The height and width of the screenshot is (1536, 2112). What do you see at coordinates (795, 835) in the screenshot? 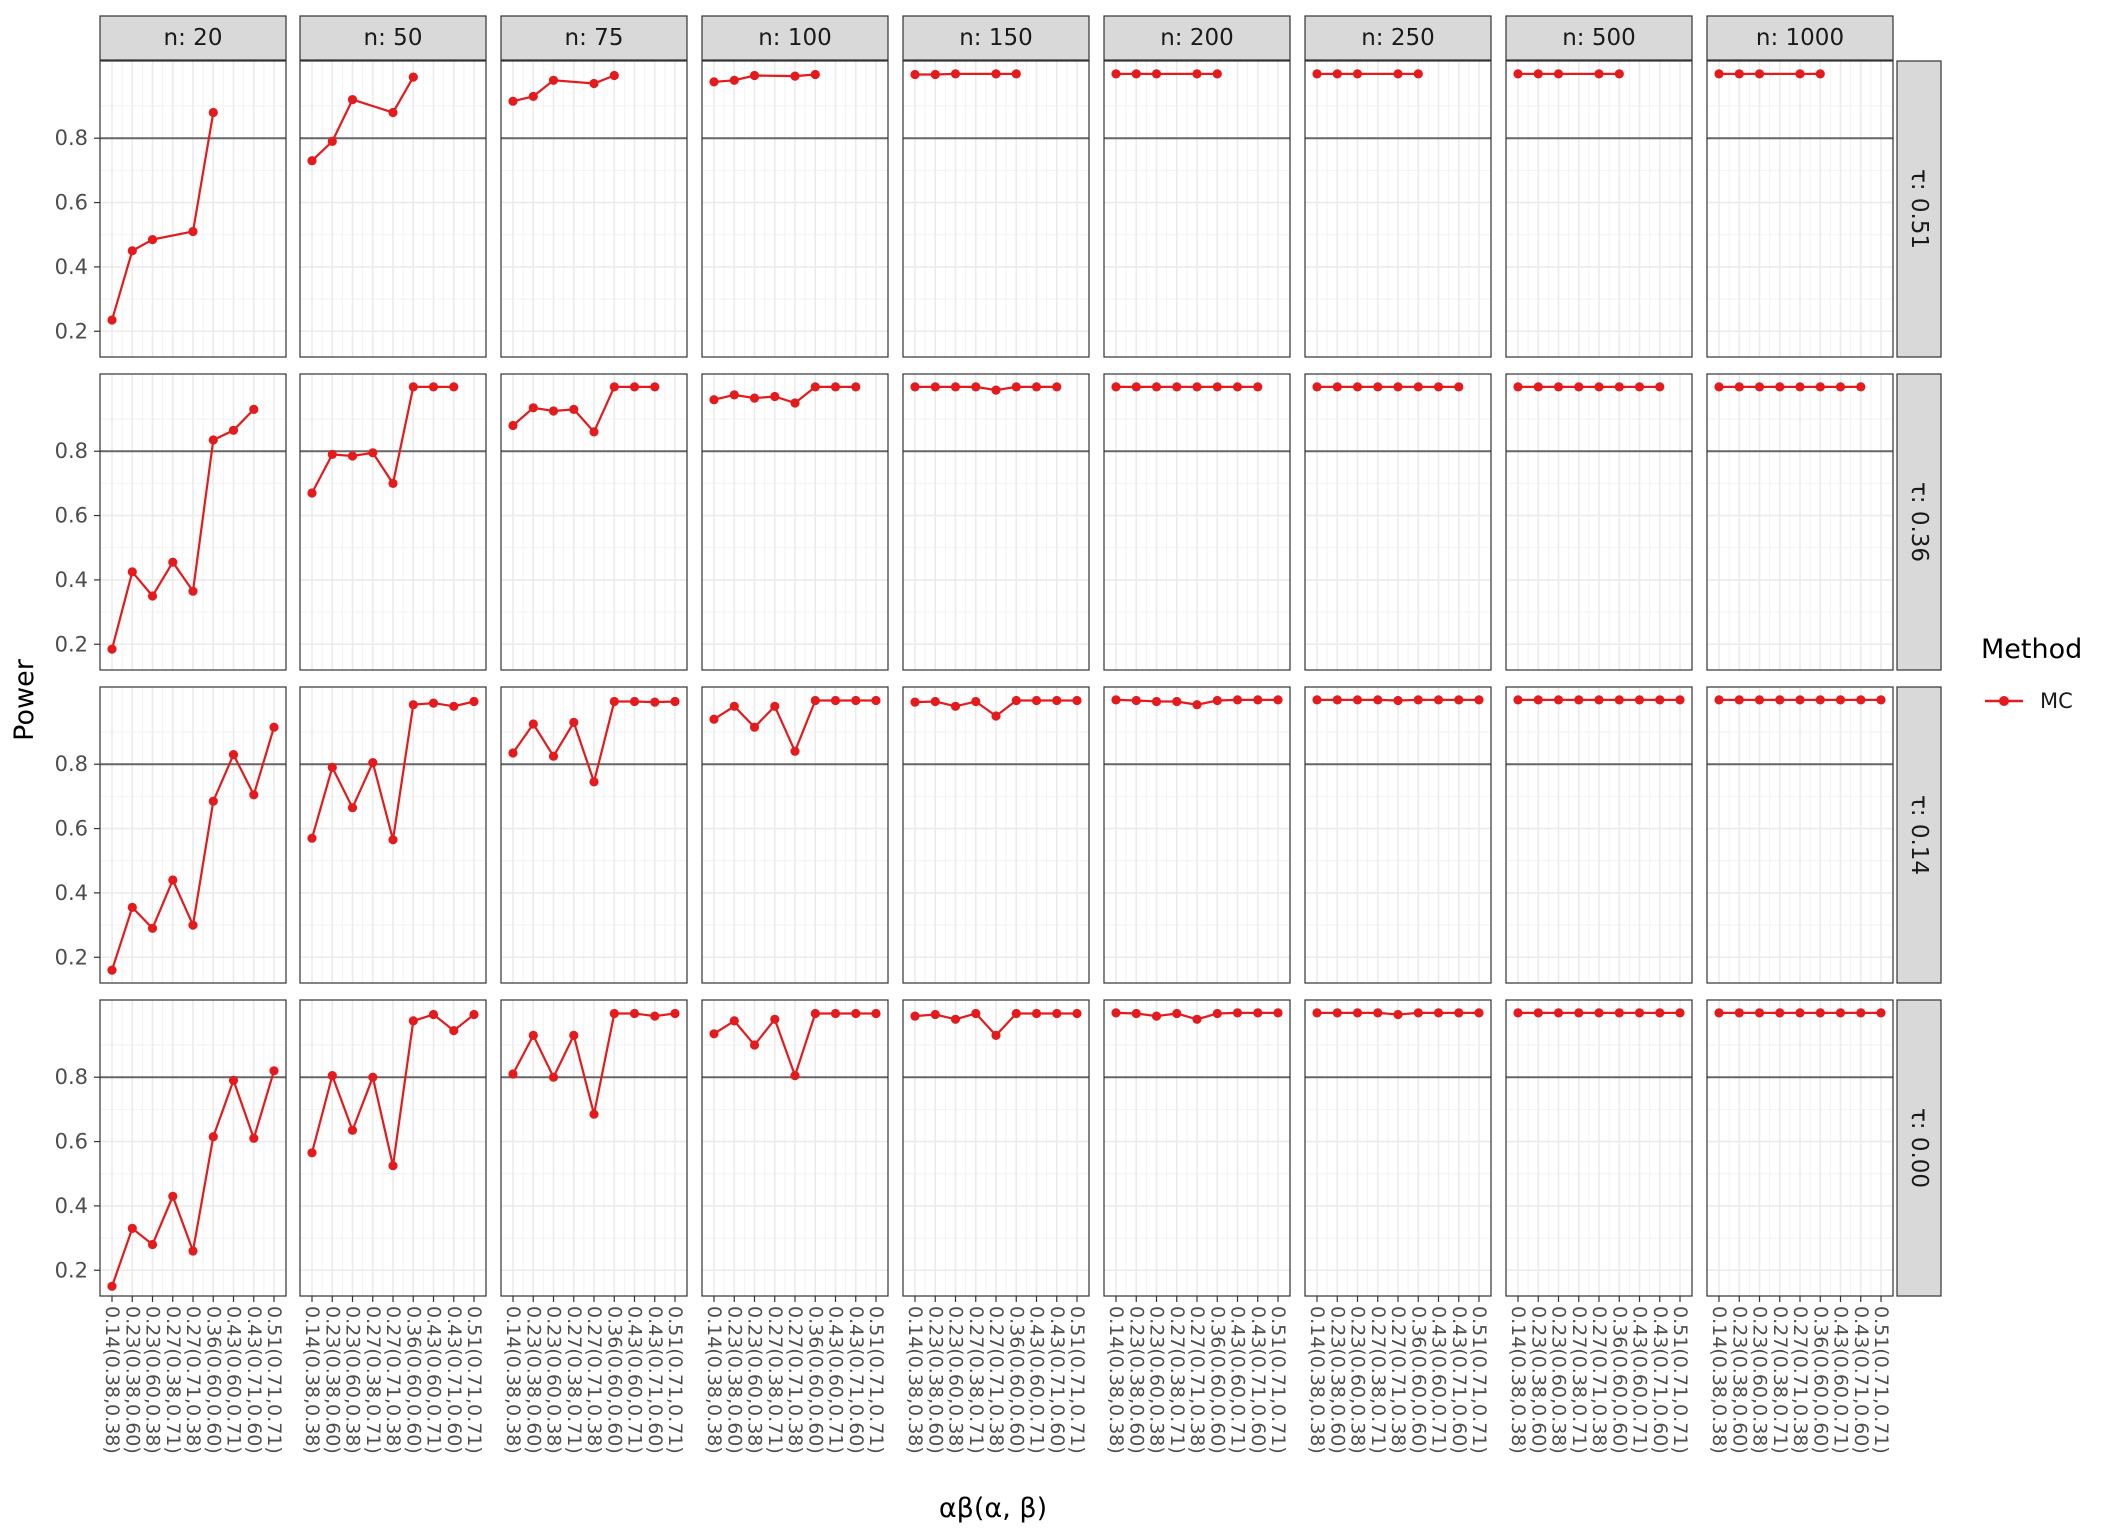
I see `panel-r2-c3` at bounding box center [795, 835].